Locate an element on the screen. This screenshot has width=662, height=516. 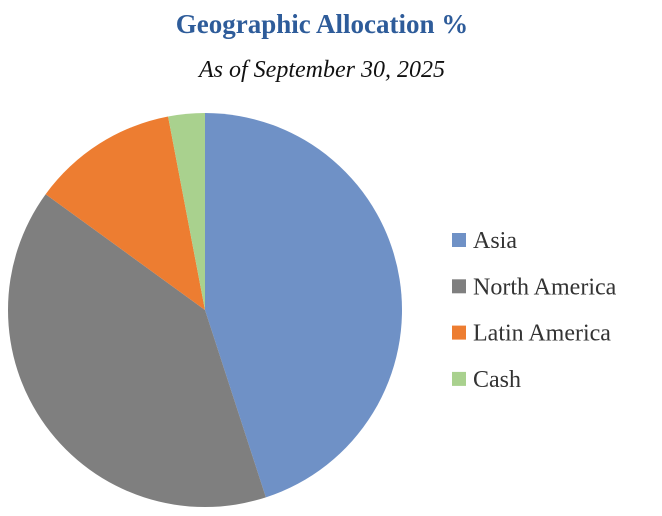
legend-label: North America is located at coordinates (545, 287).